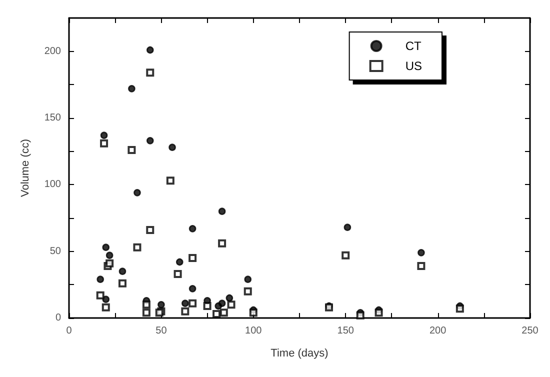  Describe the element at coordinates (299, 354) in the screenshot. I see `x-axis-title: Time (days)` at that location.